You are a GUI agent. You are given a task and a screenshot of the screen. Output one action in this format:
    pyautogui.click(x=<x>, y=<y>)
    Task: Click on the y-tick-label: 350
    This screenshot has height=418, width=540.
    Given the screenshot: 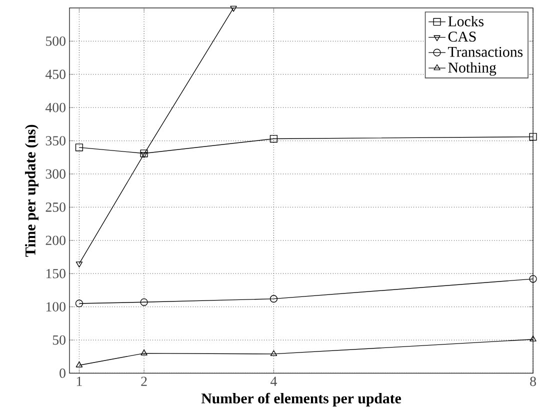 What is the action you would take?
    pyautogui.click(x=56, y=141)
    